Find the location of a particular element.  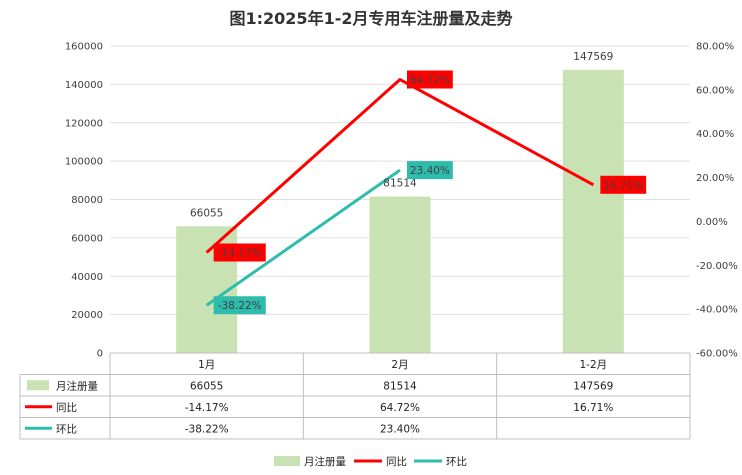

bar-data-label: 81514 is located at coordinates (400, 184).